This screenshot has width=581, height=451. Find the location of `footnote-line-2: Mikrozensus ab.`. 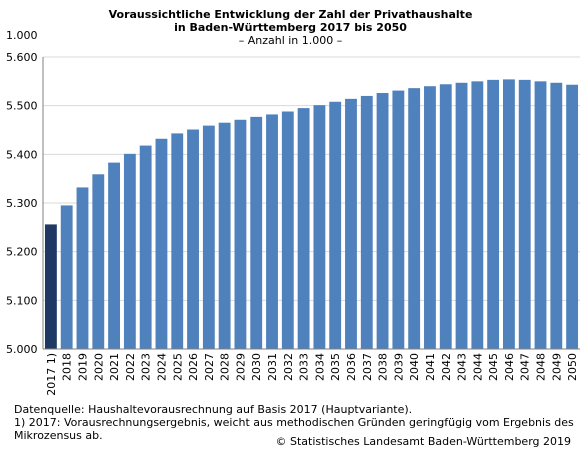

footnote-line-2: Mikrozensus ab. is located at coordinates (58, 435).